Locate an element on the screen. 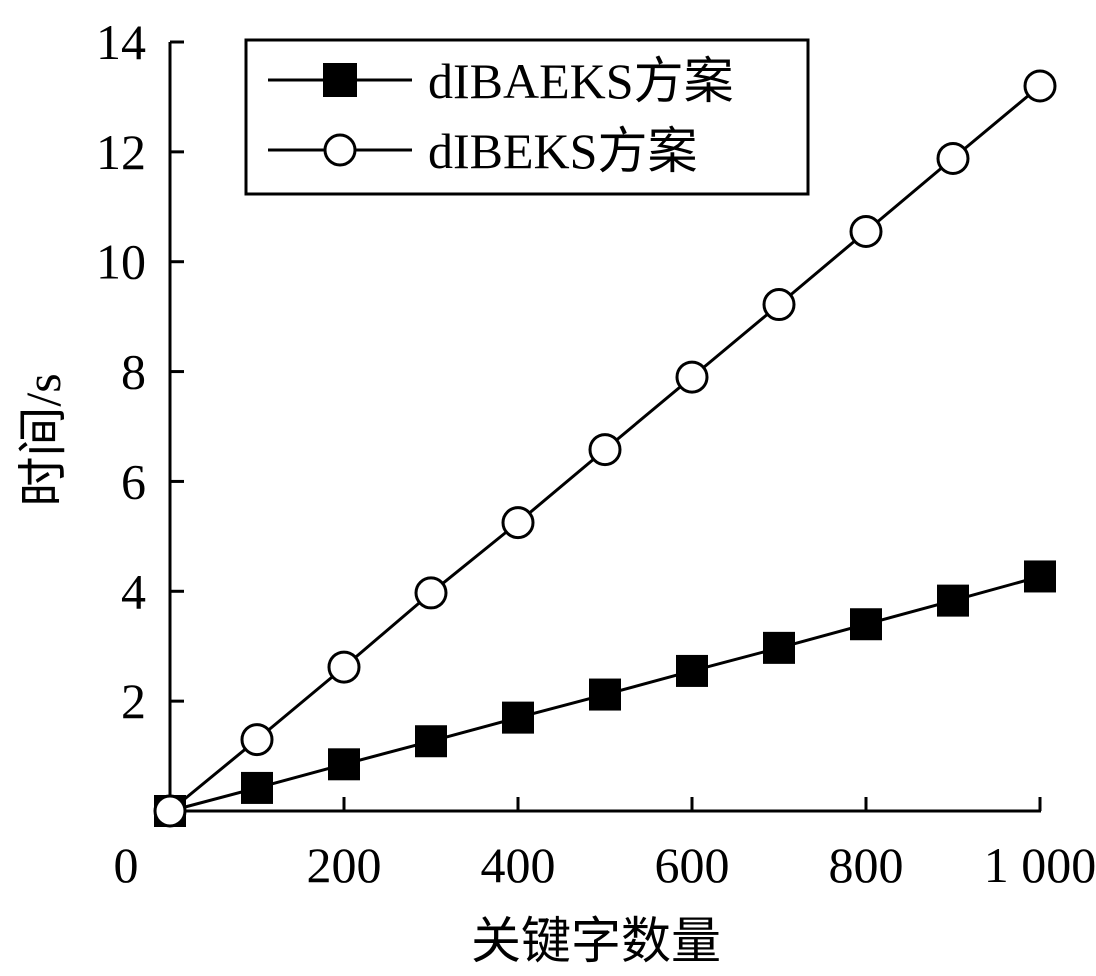 Image resolution: width=1096 pixels, height=976 pixels. x-tick-label: 200 is located at coordinates (344, 865).